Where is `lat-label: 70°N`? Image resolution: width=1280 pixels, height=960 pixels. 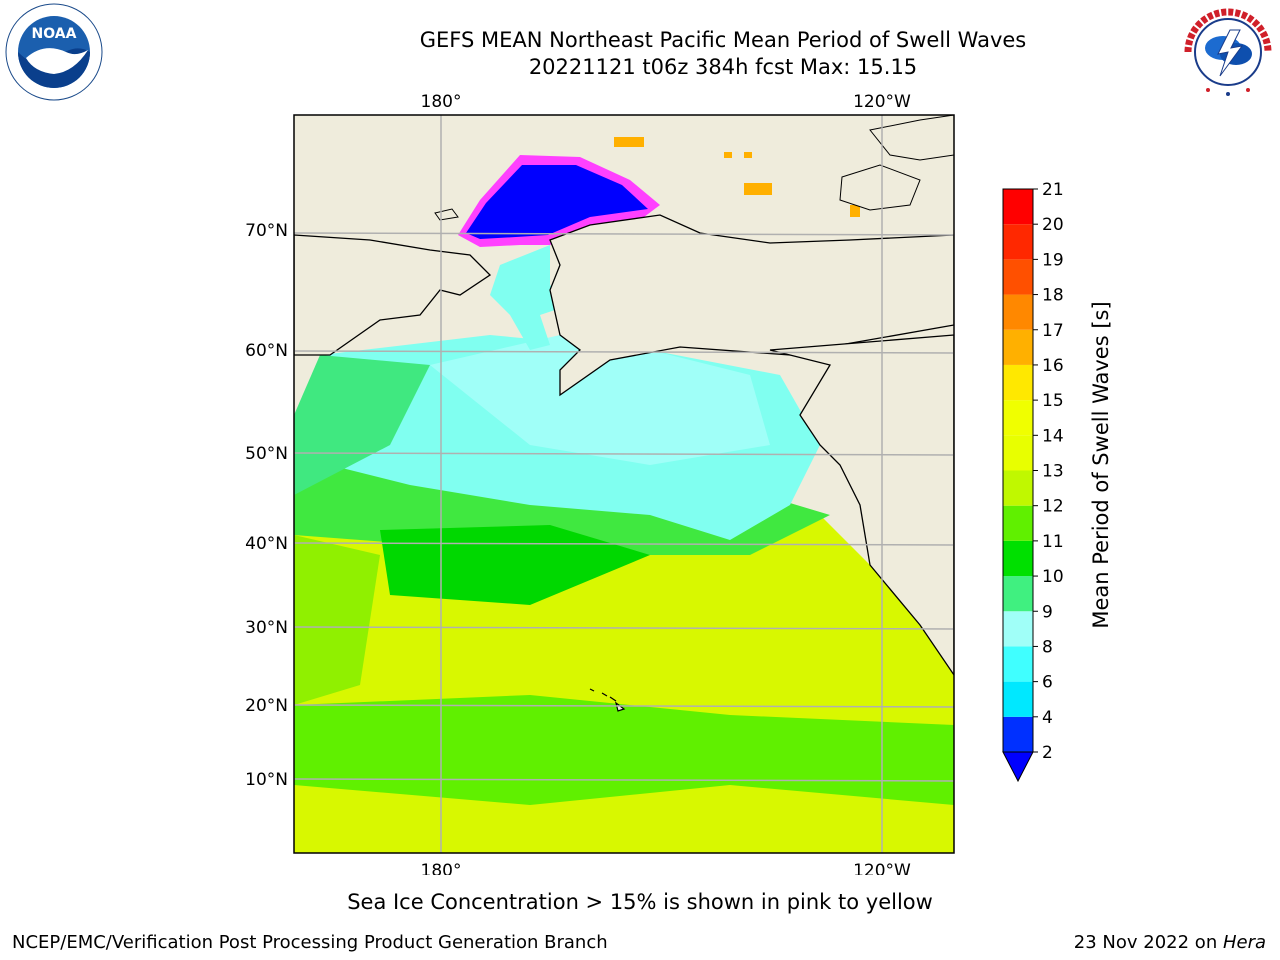 lat-label: 70°N is located at coordinates (266, 231).